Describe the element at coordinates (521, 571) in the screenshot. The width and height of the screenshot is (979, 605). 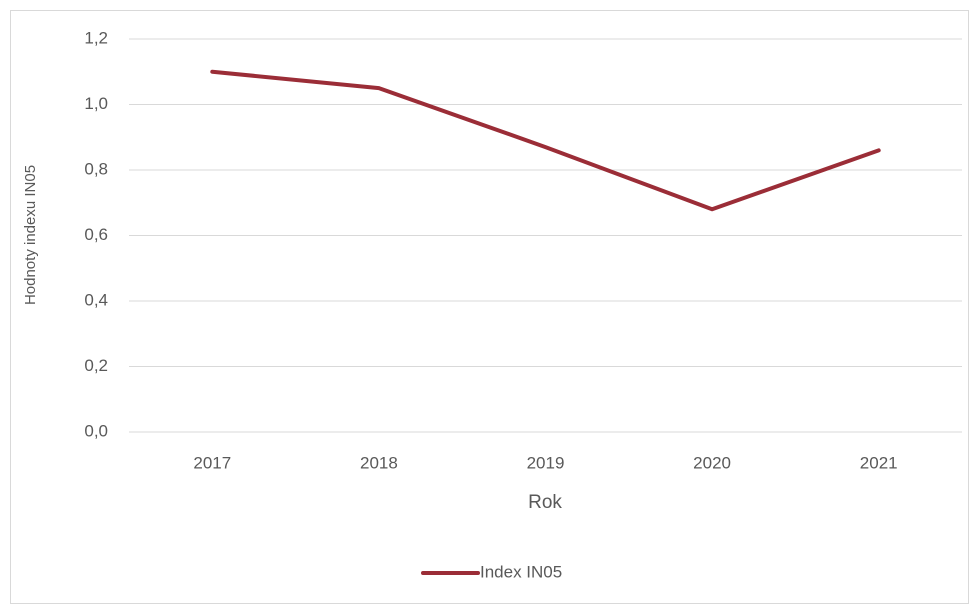
I see `legend-label: Index IN05` at that location.